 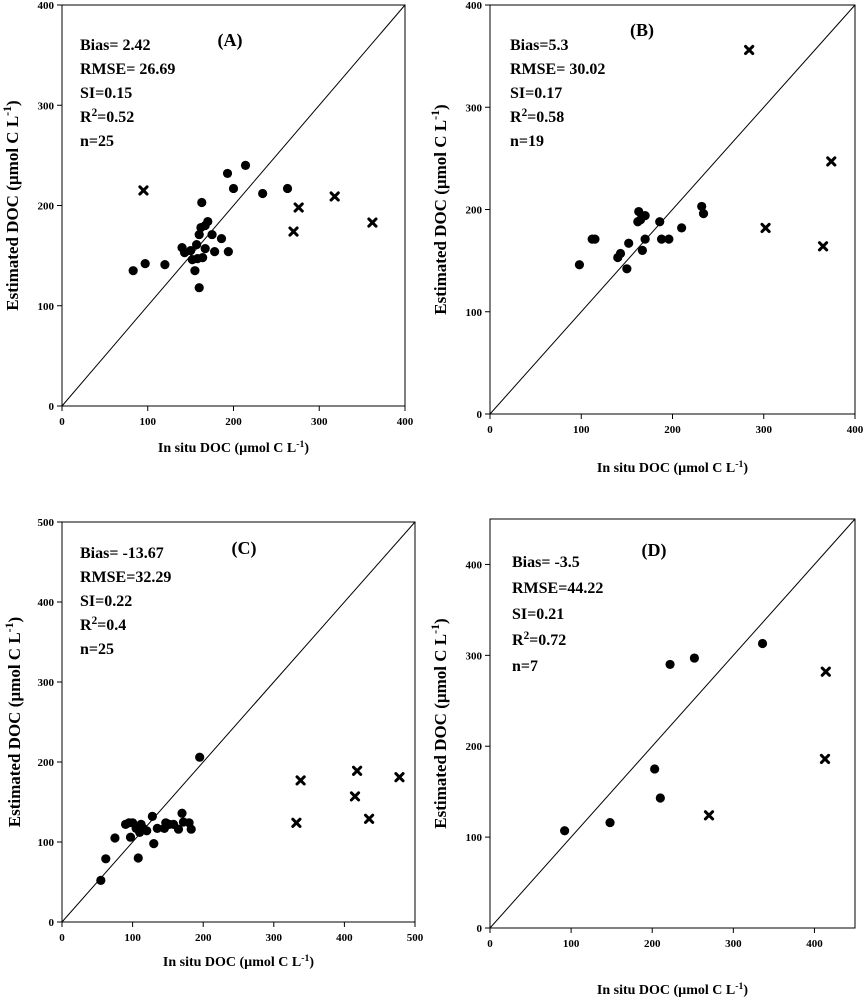 I want to click on y-axis-label: Estimated DOC (µmol C L-1), so click(x=11, y=205).